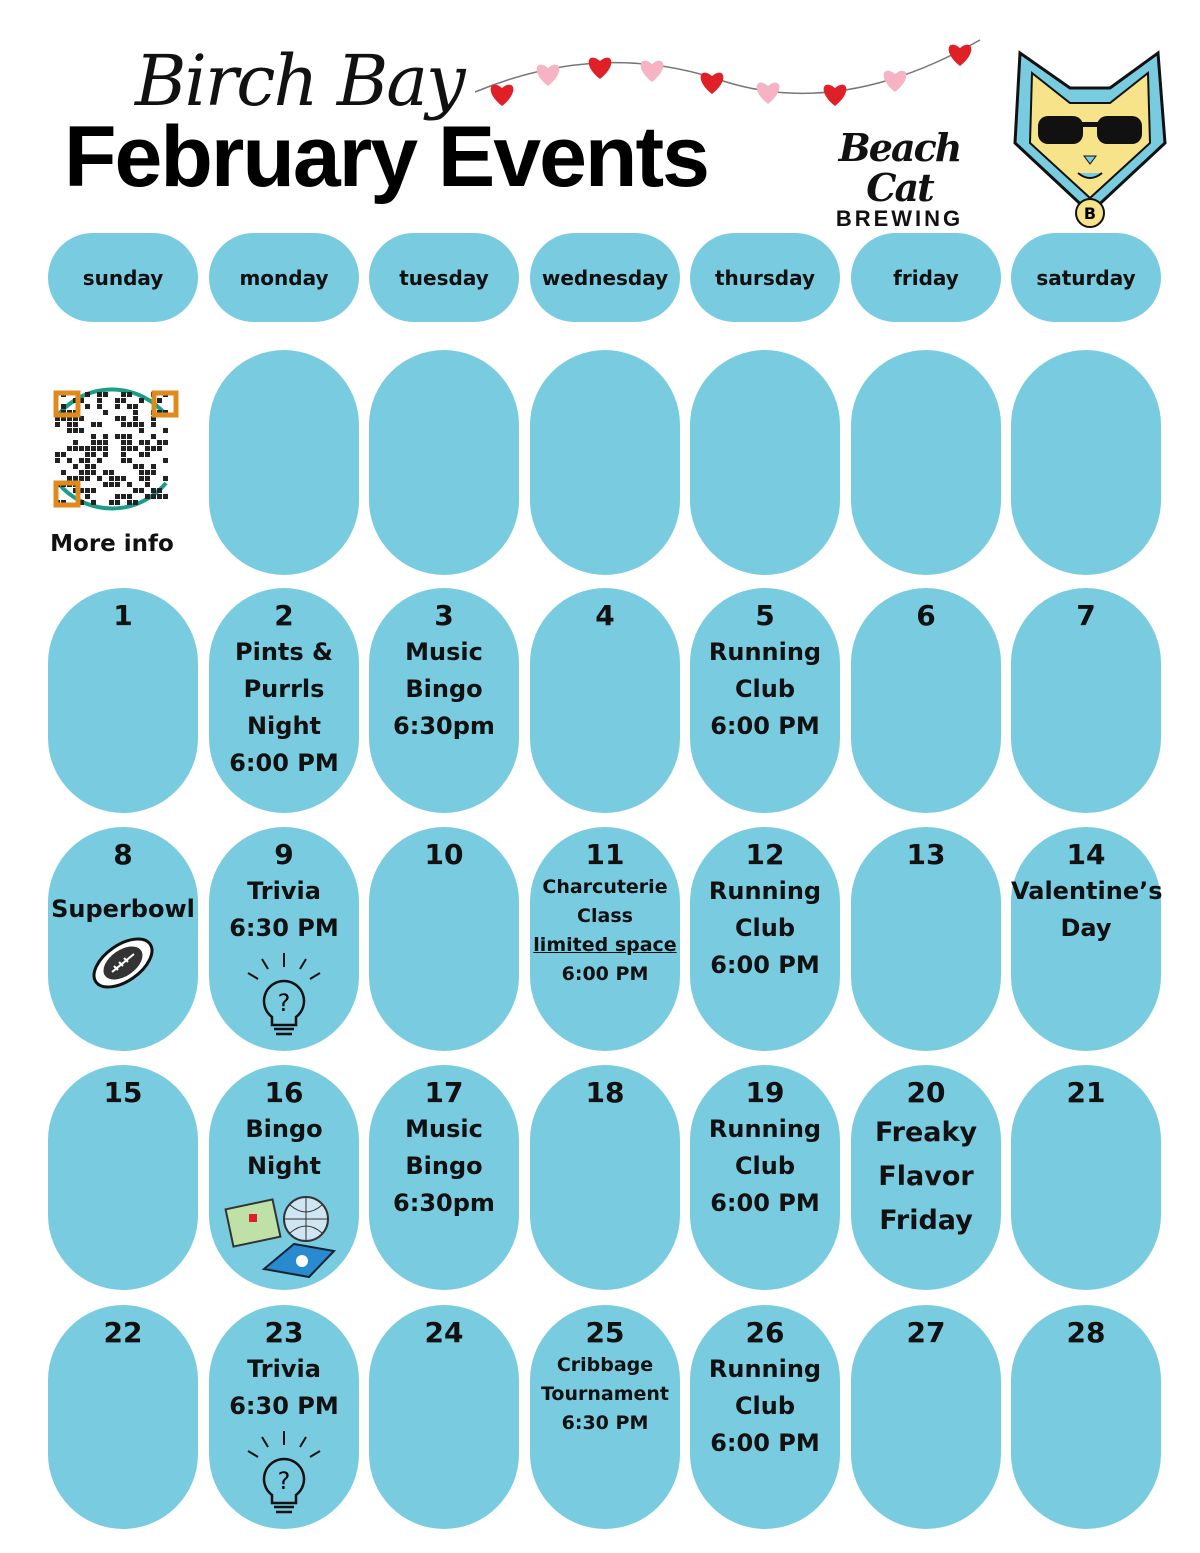 The image size is (1200, 1553). Describe the element at coordinates (444, 1417) in the screenshot. I see `calendar-day-24: 24` at that location.